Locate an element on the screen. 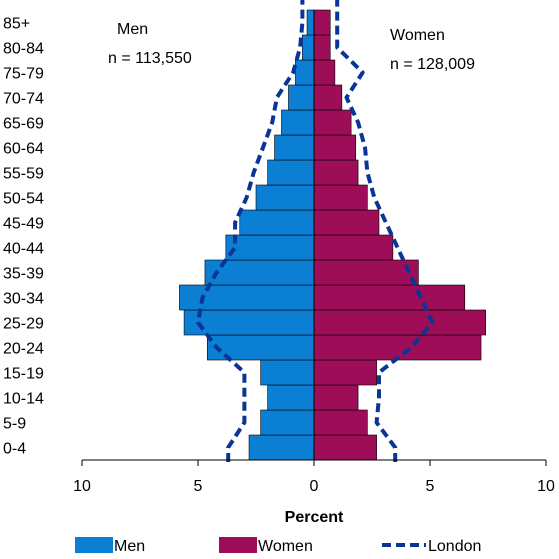 The image size is (559, 559). legend-label-london: London is located at coordinates (454, 546).